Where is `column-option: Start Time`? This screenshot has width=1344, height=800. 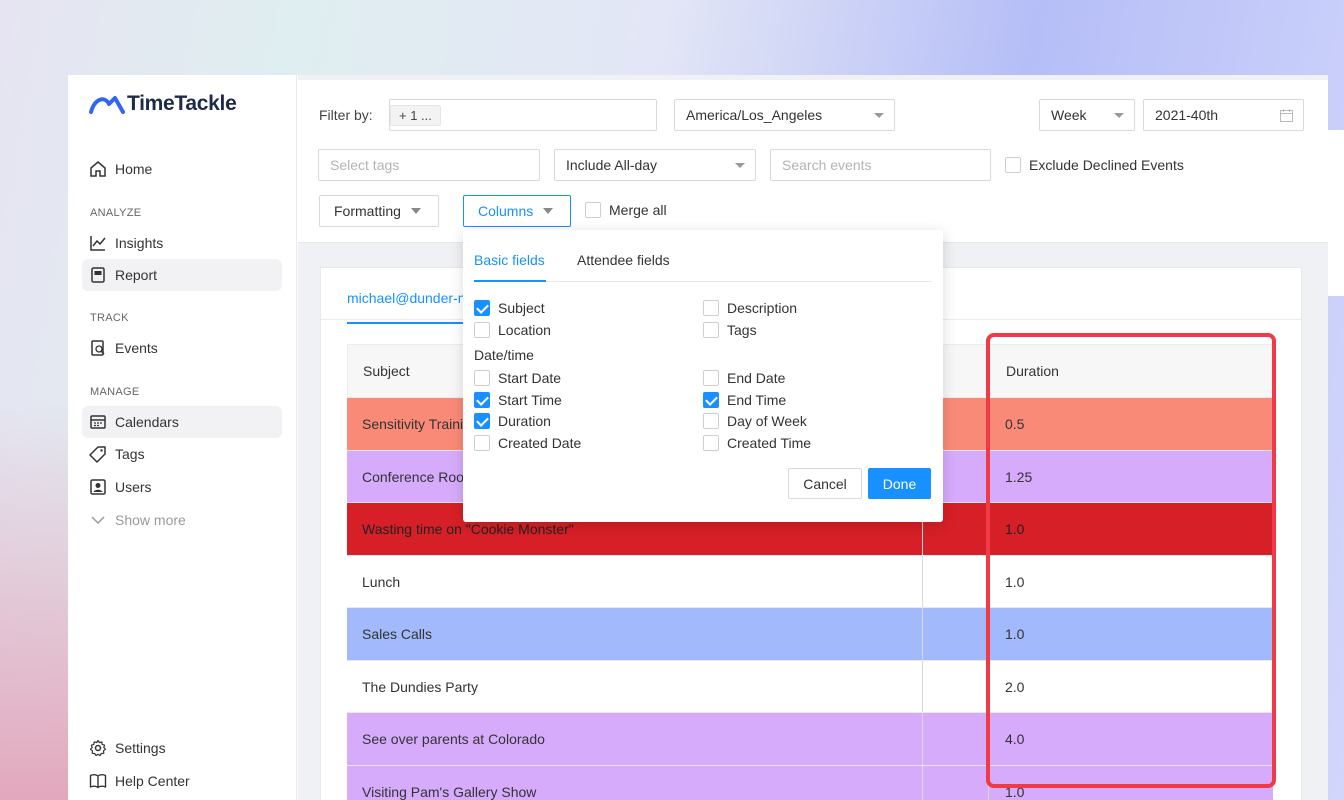
column-option: Start Time is located at coordinates (518, 399).